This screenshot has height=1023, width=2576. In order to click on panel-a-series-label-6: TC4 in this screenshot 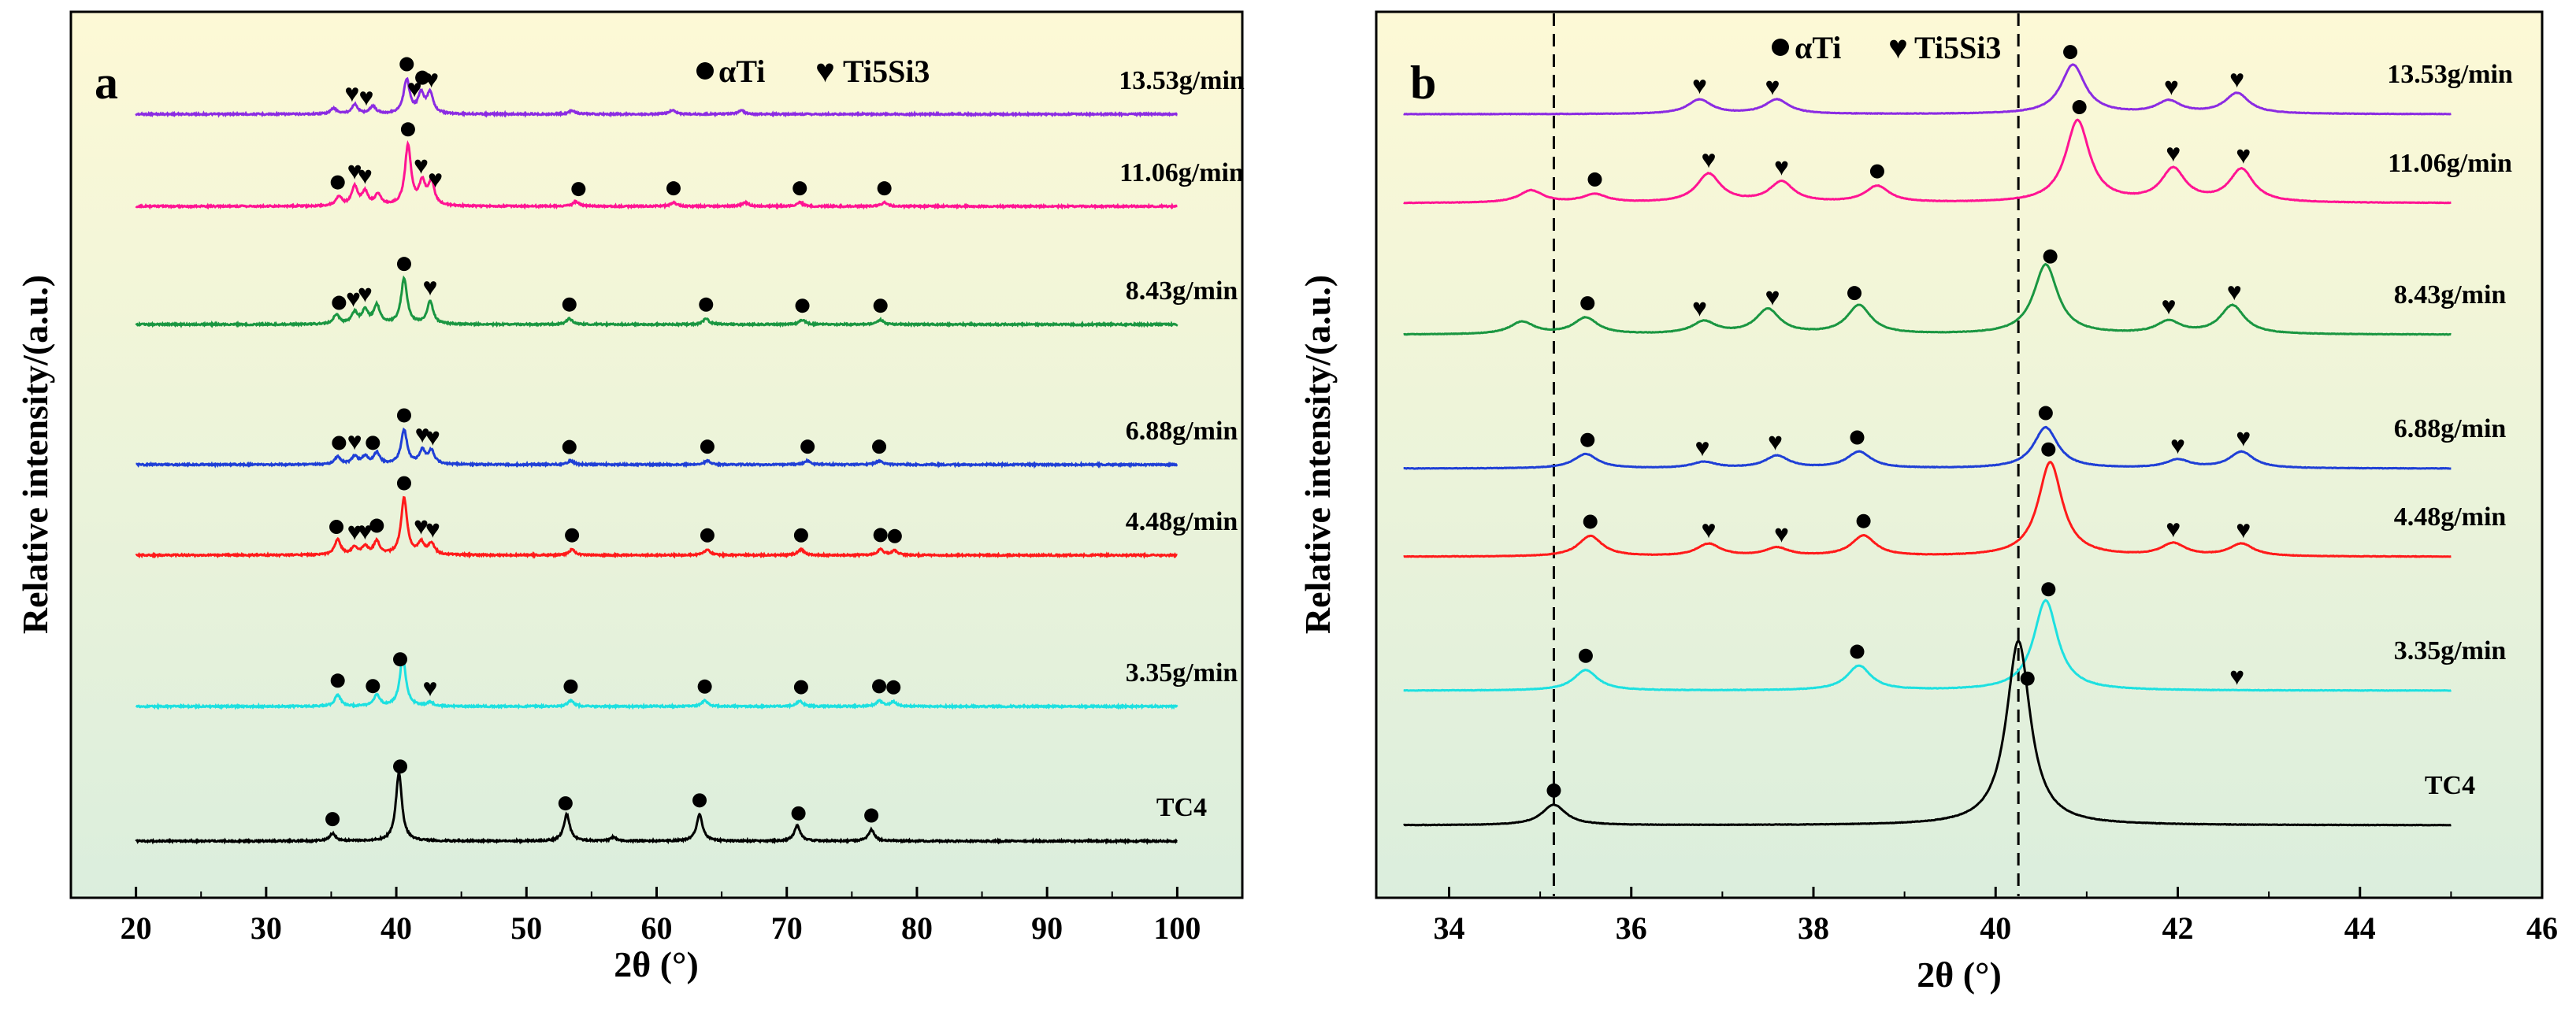, I will do `click(1181, 807)`.